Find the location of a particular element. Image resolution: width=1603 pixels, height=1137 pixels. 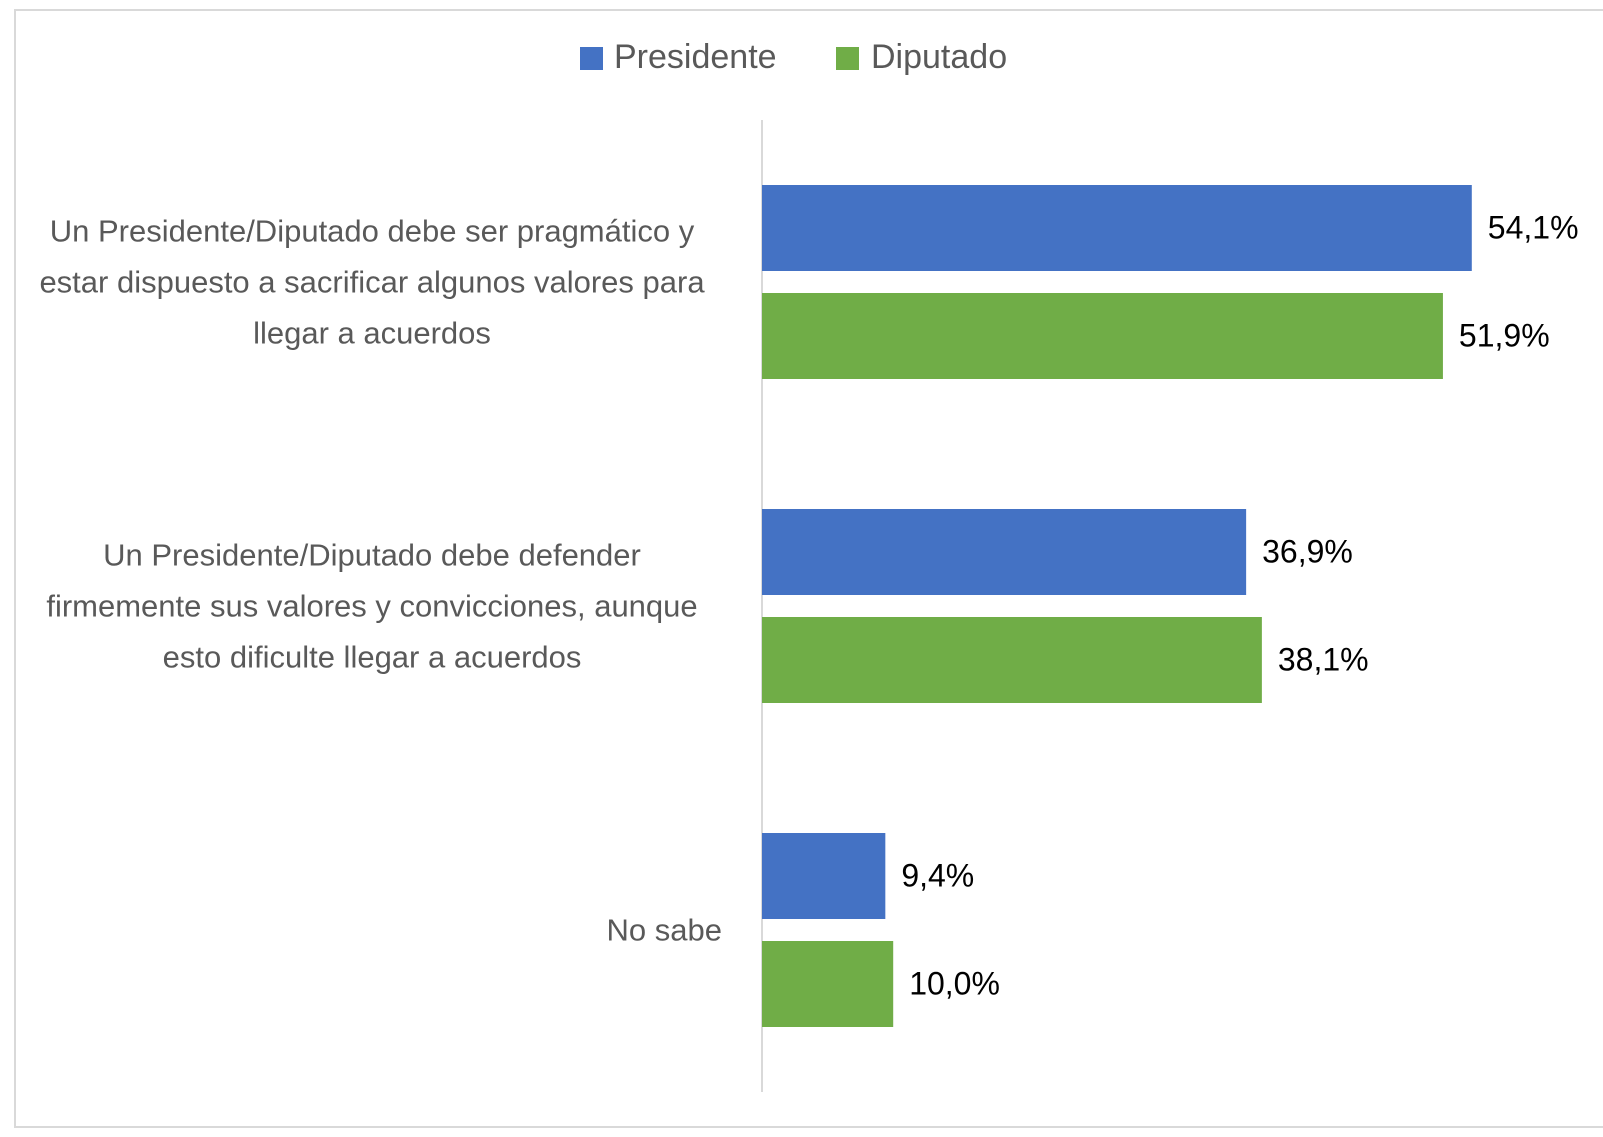

category-label: No sabe is located at coordinates (664, 930).